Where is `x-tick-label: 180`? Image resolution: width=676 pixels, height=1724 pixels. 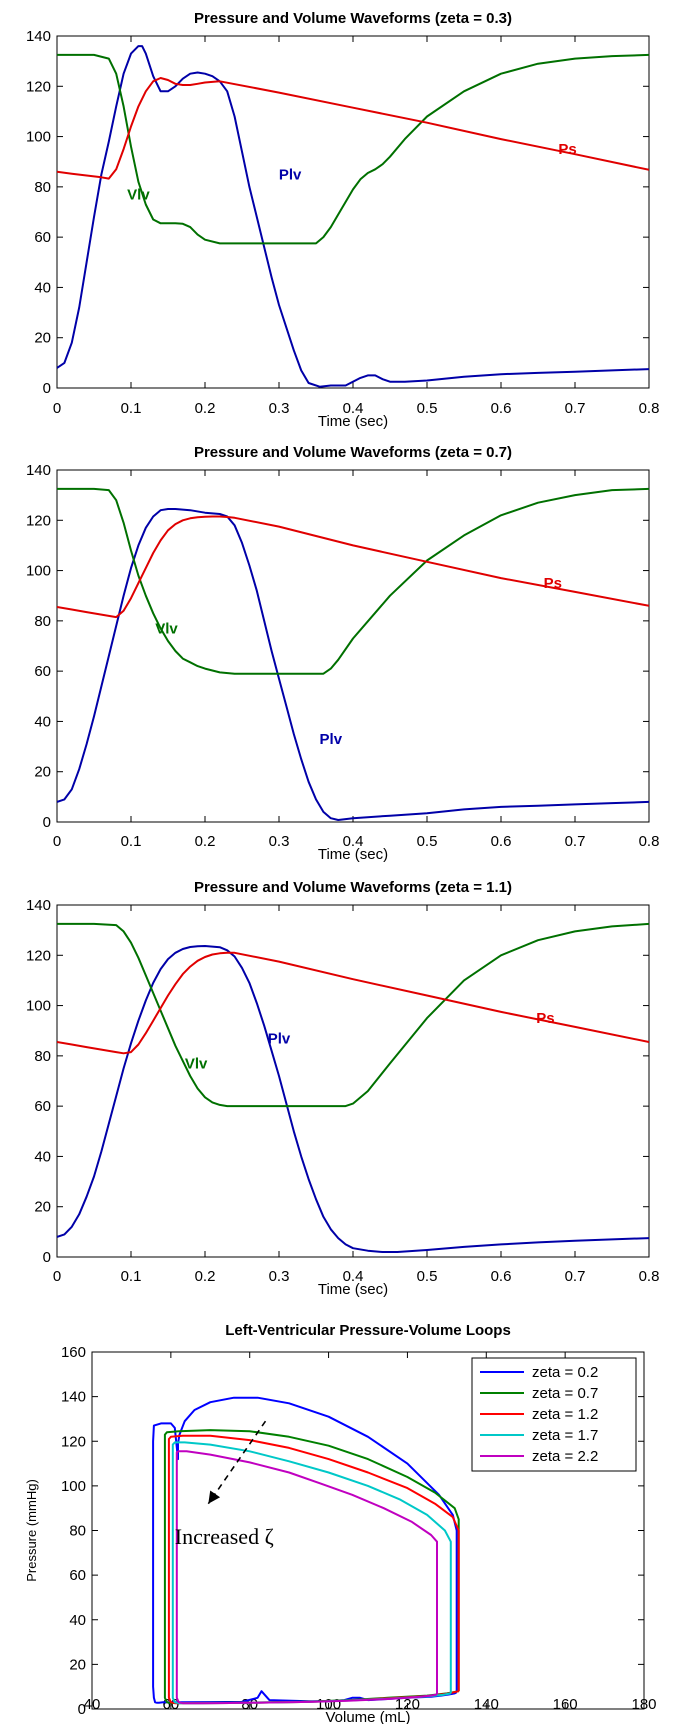 x-tick-label: 180 is located at coordinates (643, 1704).